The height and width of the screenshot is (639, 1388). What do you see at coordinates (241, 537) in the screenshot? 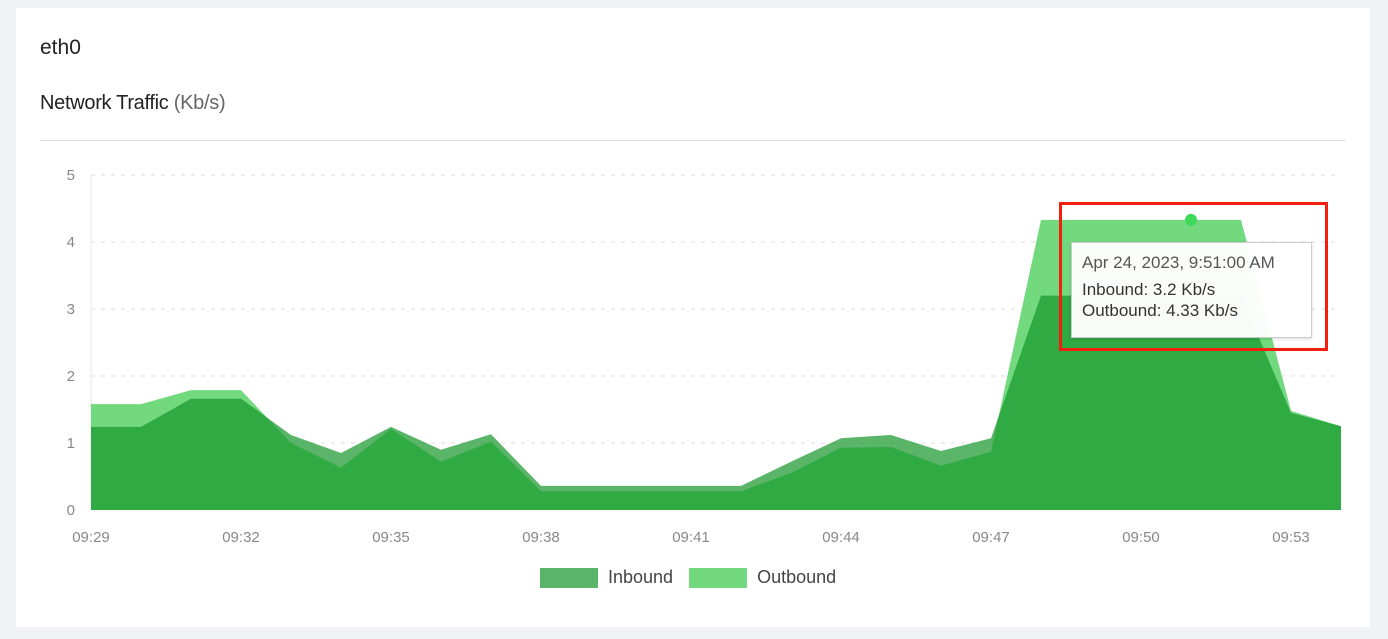
I see `x-tick-label: 09:32` at bounding box center [241, 537].